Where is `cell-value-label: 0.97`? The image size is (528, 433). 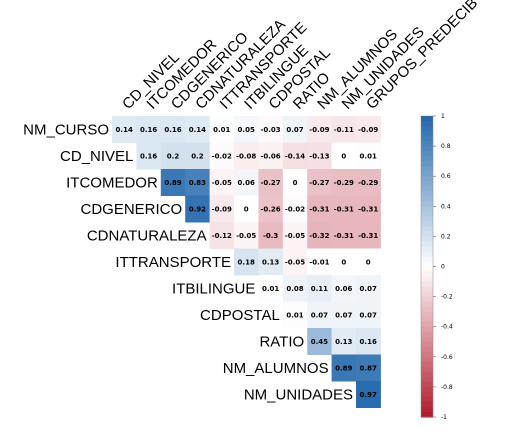
cell-value-label: 0.97 is located at coordinates (368, 395).